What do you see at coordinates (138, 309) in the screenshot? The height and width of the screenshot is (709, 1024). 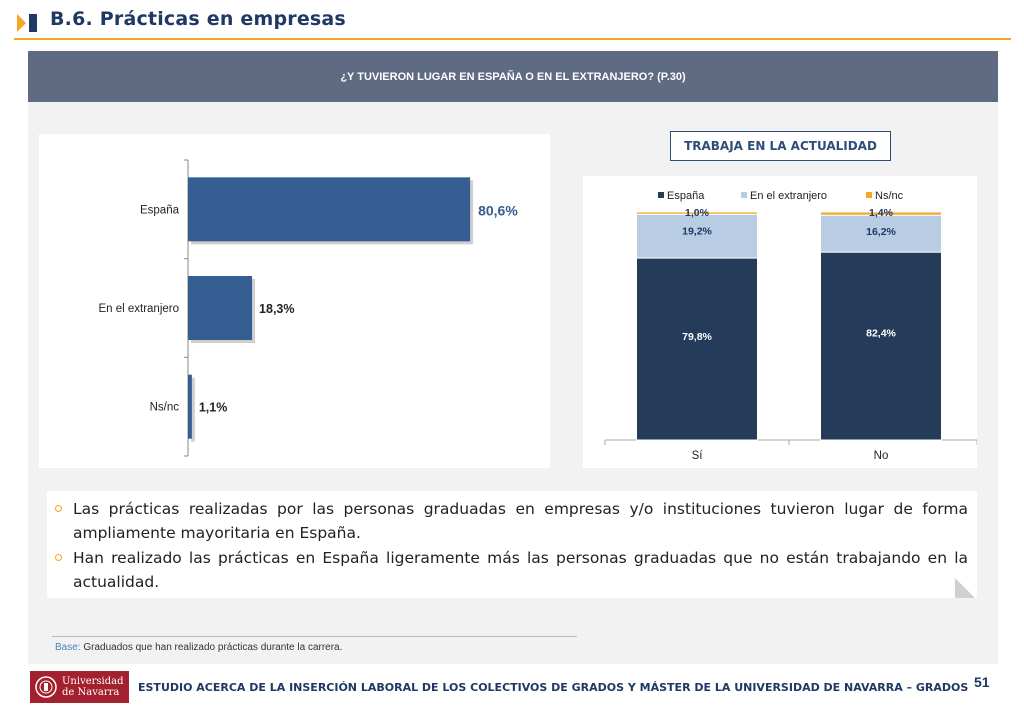 I see `category-label: En el extranjero` at bounding box center [138, 309].